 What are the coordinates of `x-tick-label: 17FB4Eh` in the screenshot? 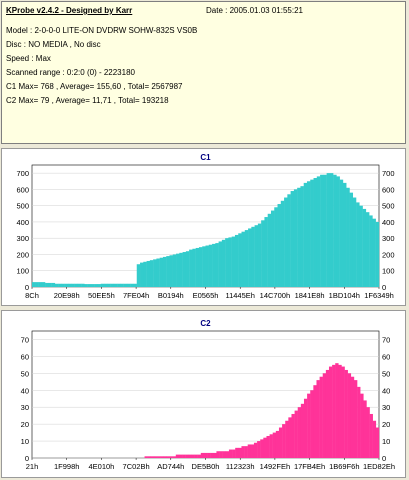 It's located at (309, 466).